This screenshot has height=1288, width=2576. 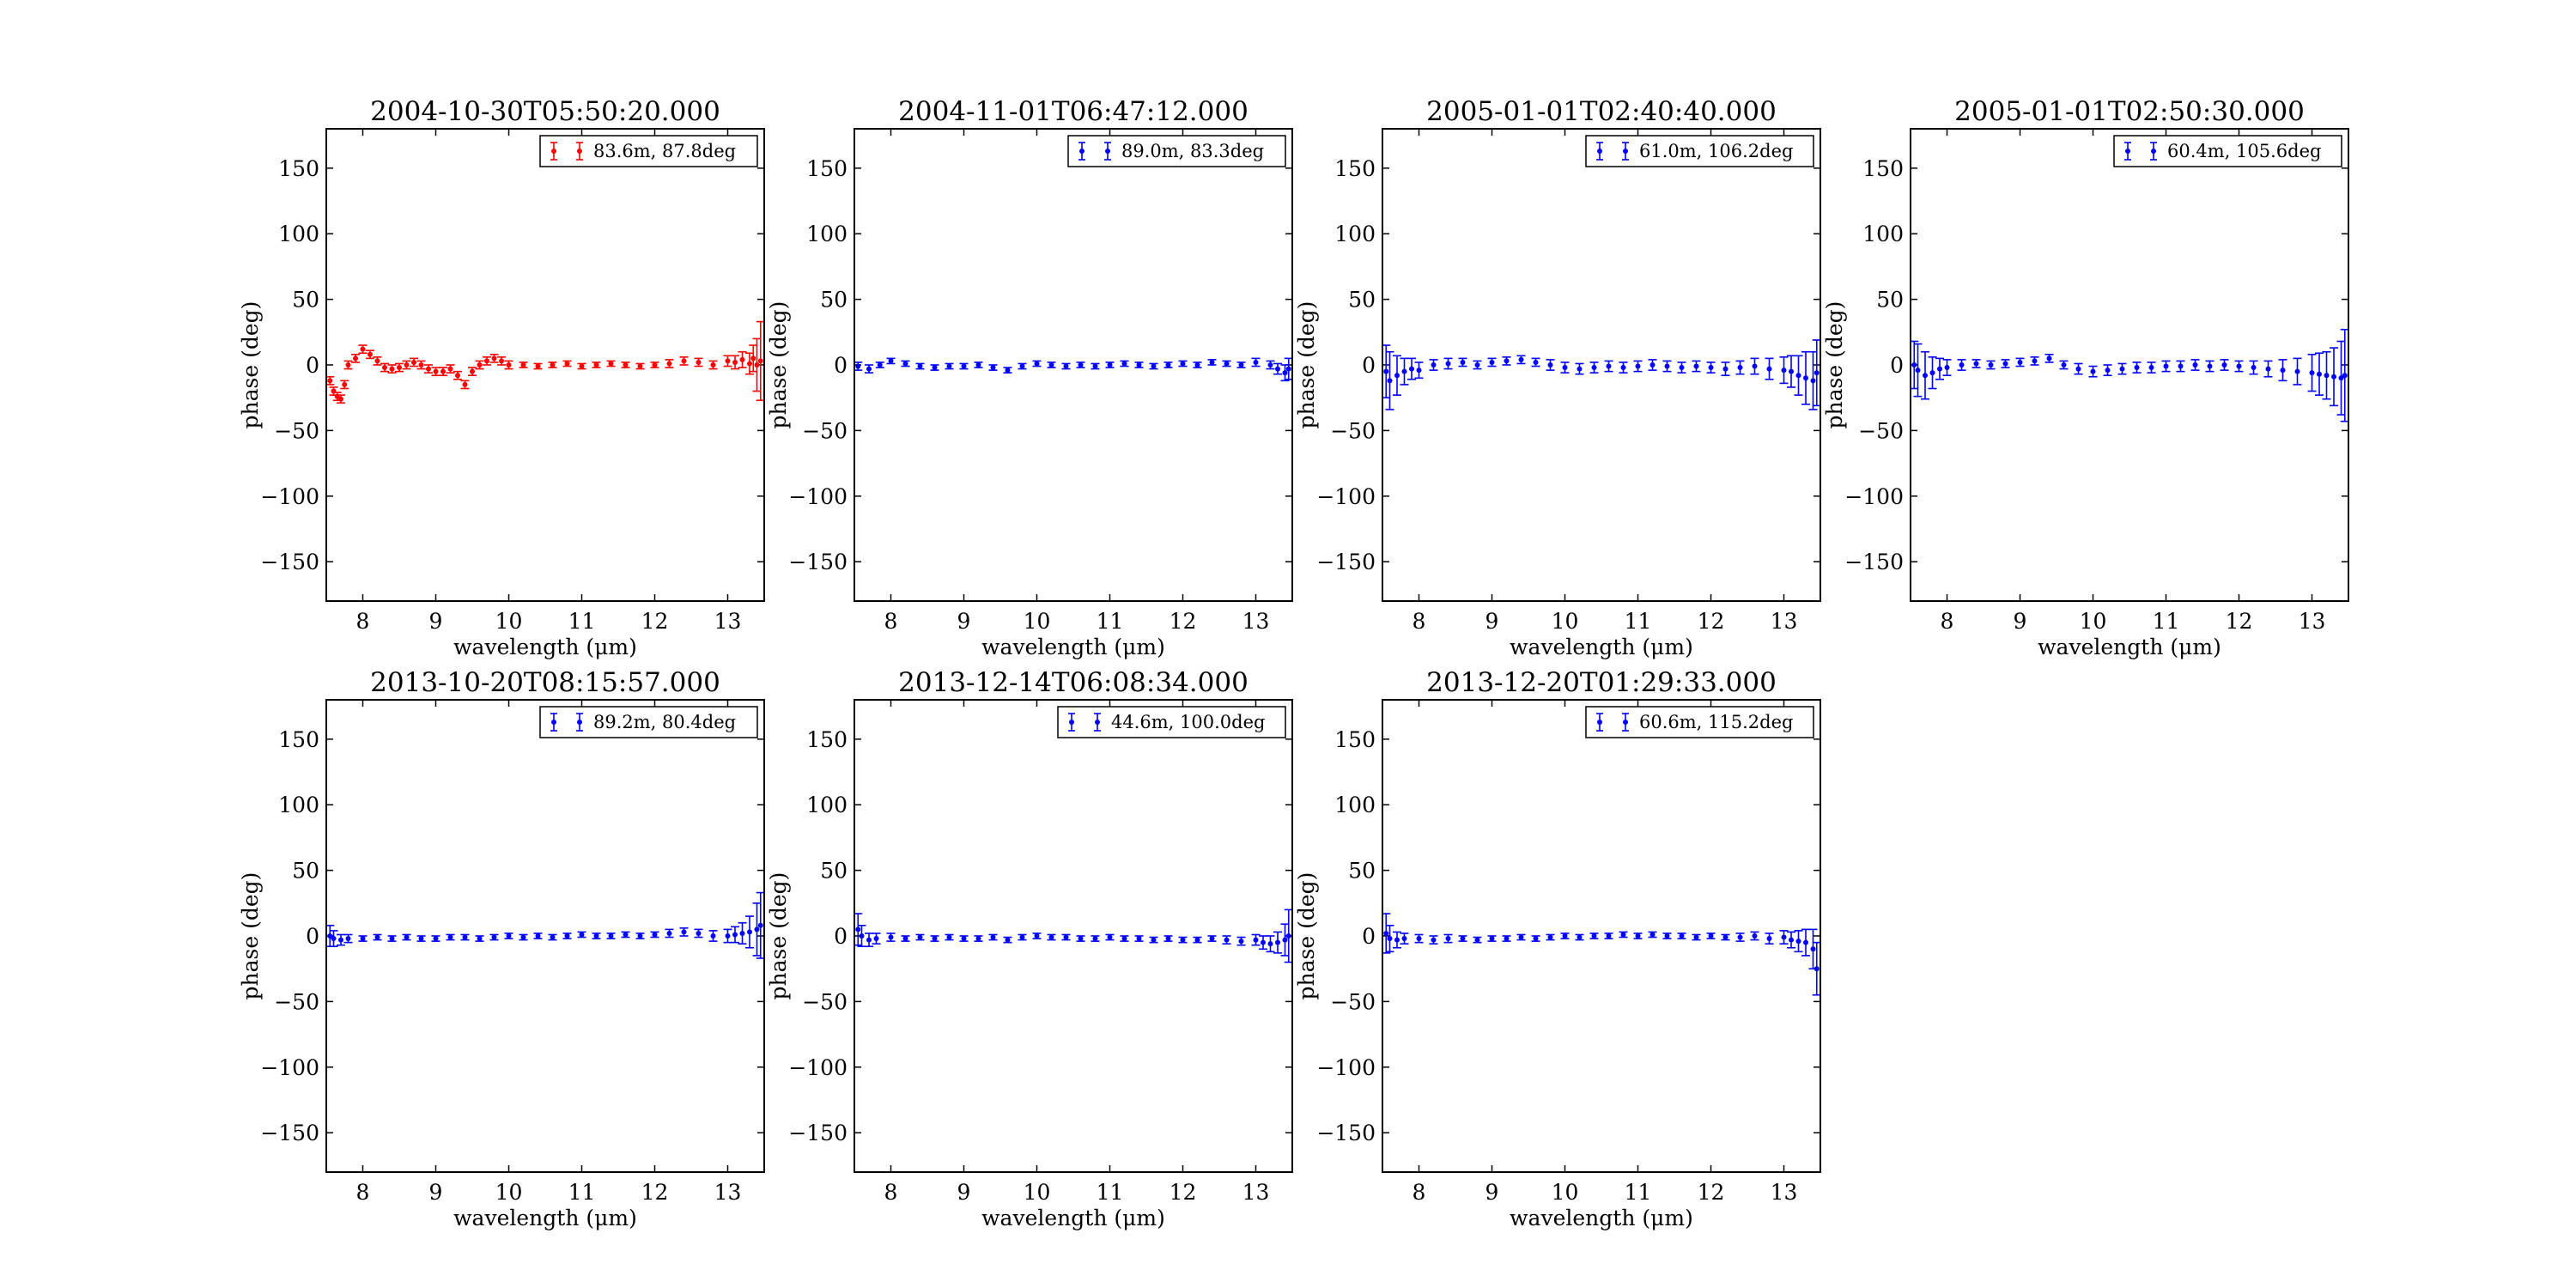 I want to click on x-tick-label: 11, so click(x=1111, y=621).